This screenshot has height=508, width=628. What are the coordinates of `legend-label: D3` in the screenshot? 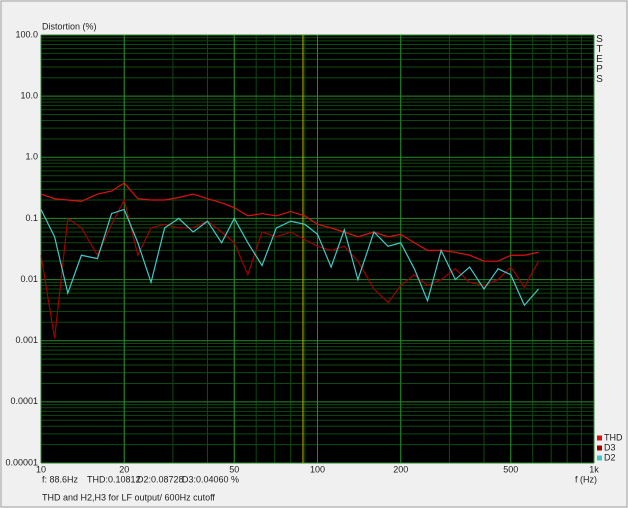 It's located at (610, 447).